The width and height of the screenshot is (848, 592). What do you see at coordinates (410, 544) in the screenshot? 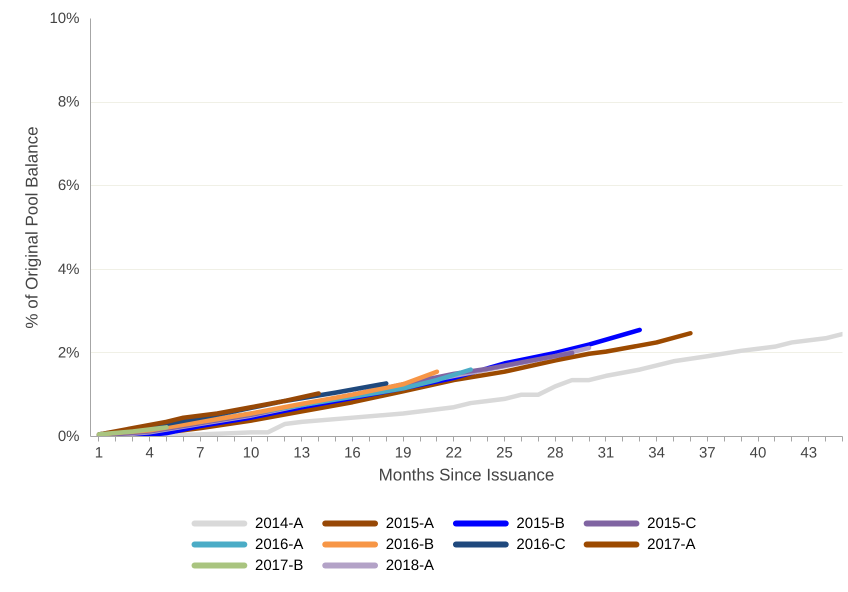
I see `legend-label: 2016-B` at bounding box center [410, 544].